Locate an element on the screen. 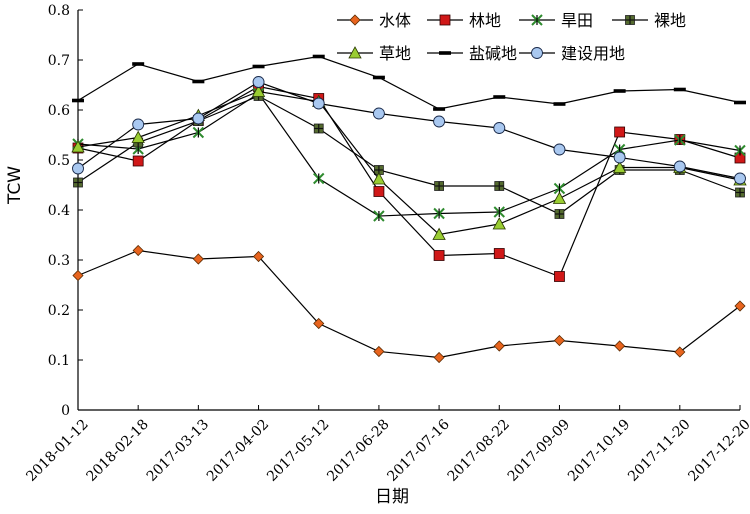 The width and height of the screenshot is (750, 514). y-tick-label: 0.8 is located at coordinates (59, 11).